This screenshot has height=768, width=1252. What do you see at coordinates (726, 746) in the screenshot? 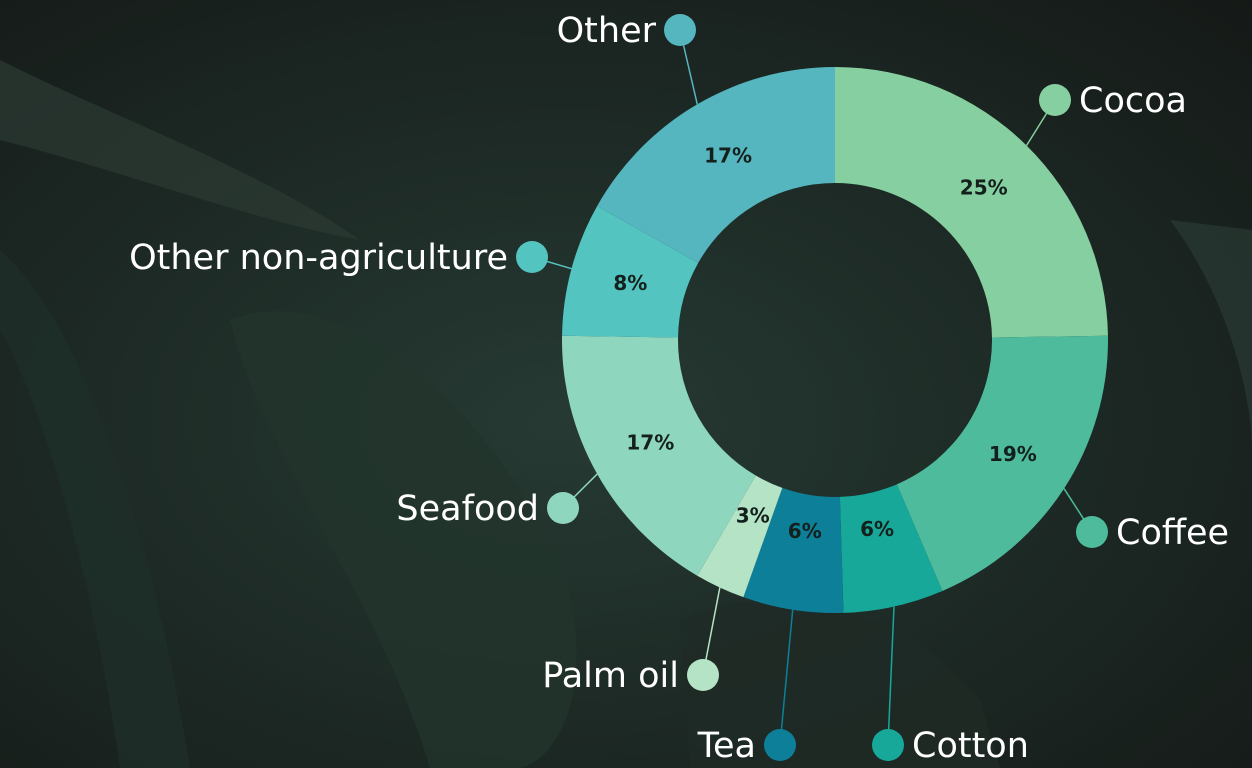
I see `category-label: Tea` at bounding box center [726, 746].